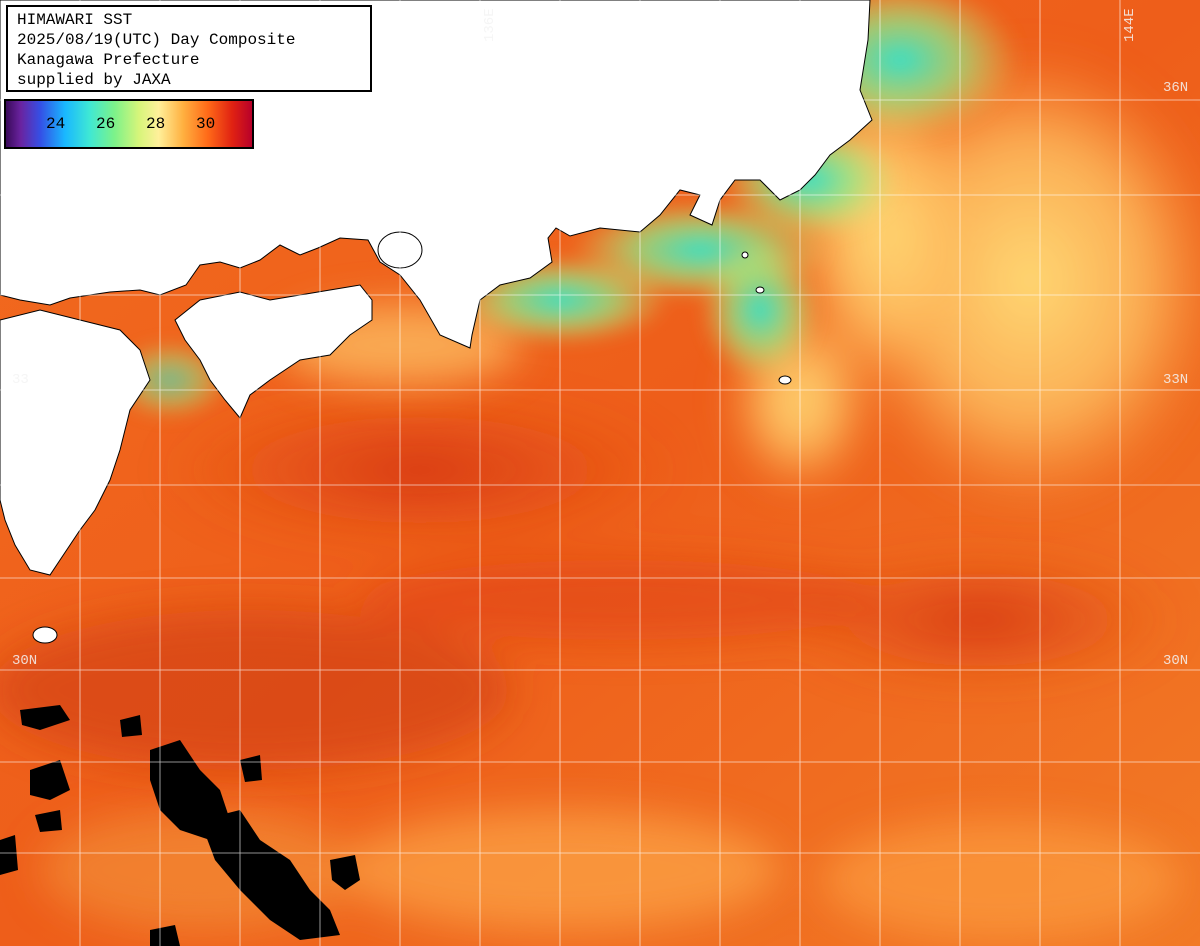  What do you see at coordinates (1176, 88) in the screenshot?
I see `lat-label-36n-right: 36N` at bounding box center [1176, 88].